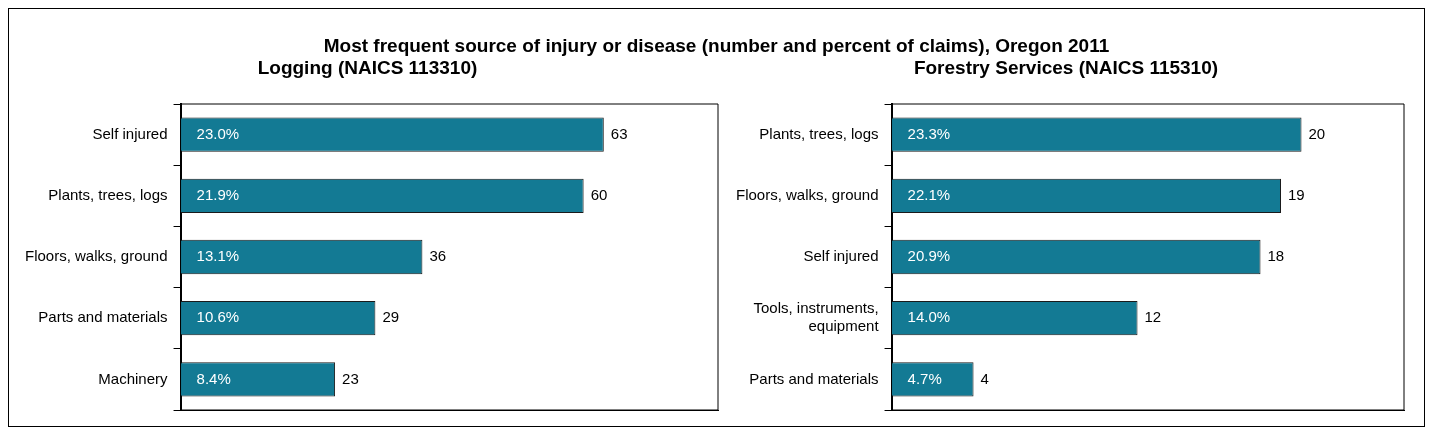 Image resolution: width=1435 pixels, height=437 pixels. Describe the element at coordinates (213, 378) in the screenshot. I see `annotation: 8.4%` at that location.